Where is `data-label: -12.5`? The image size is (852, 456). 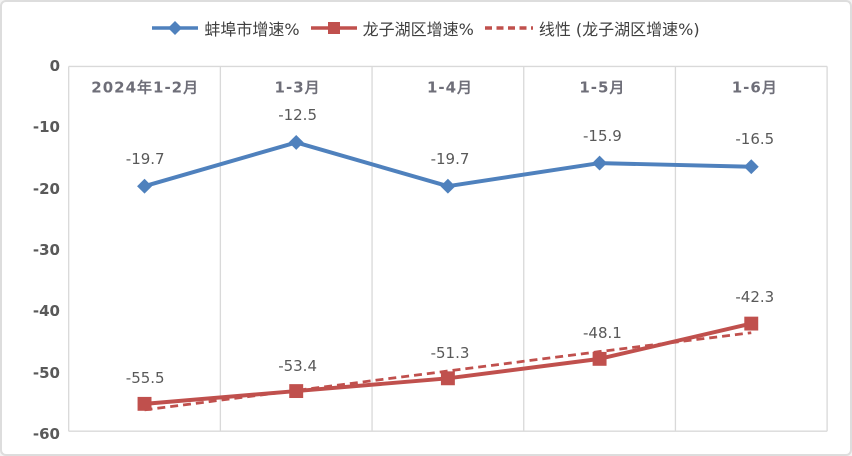
data-label: -12.5 is located at coordinates (297, 114).